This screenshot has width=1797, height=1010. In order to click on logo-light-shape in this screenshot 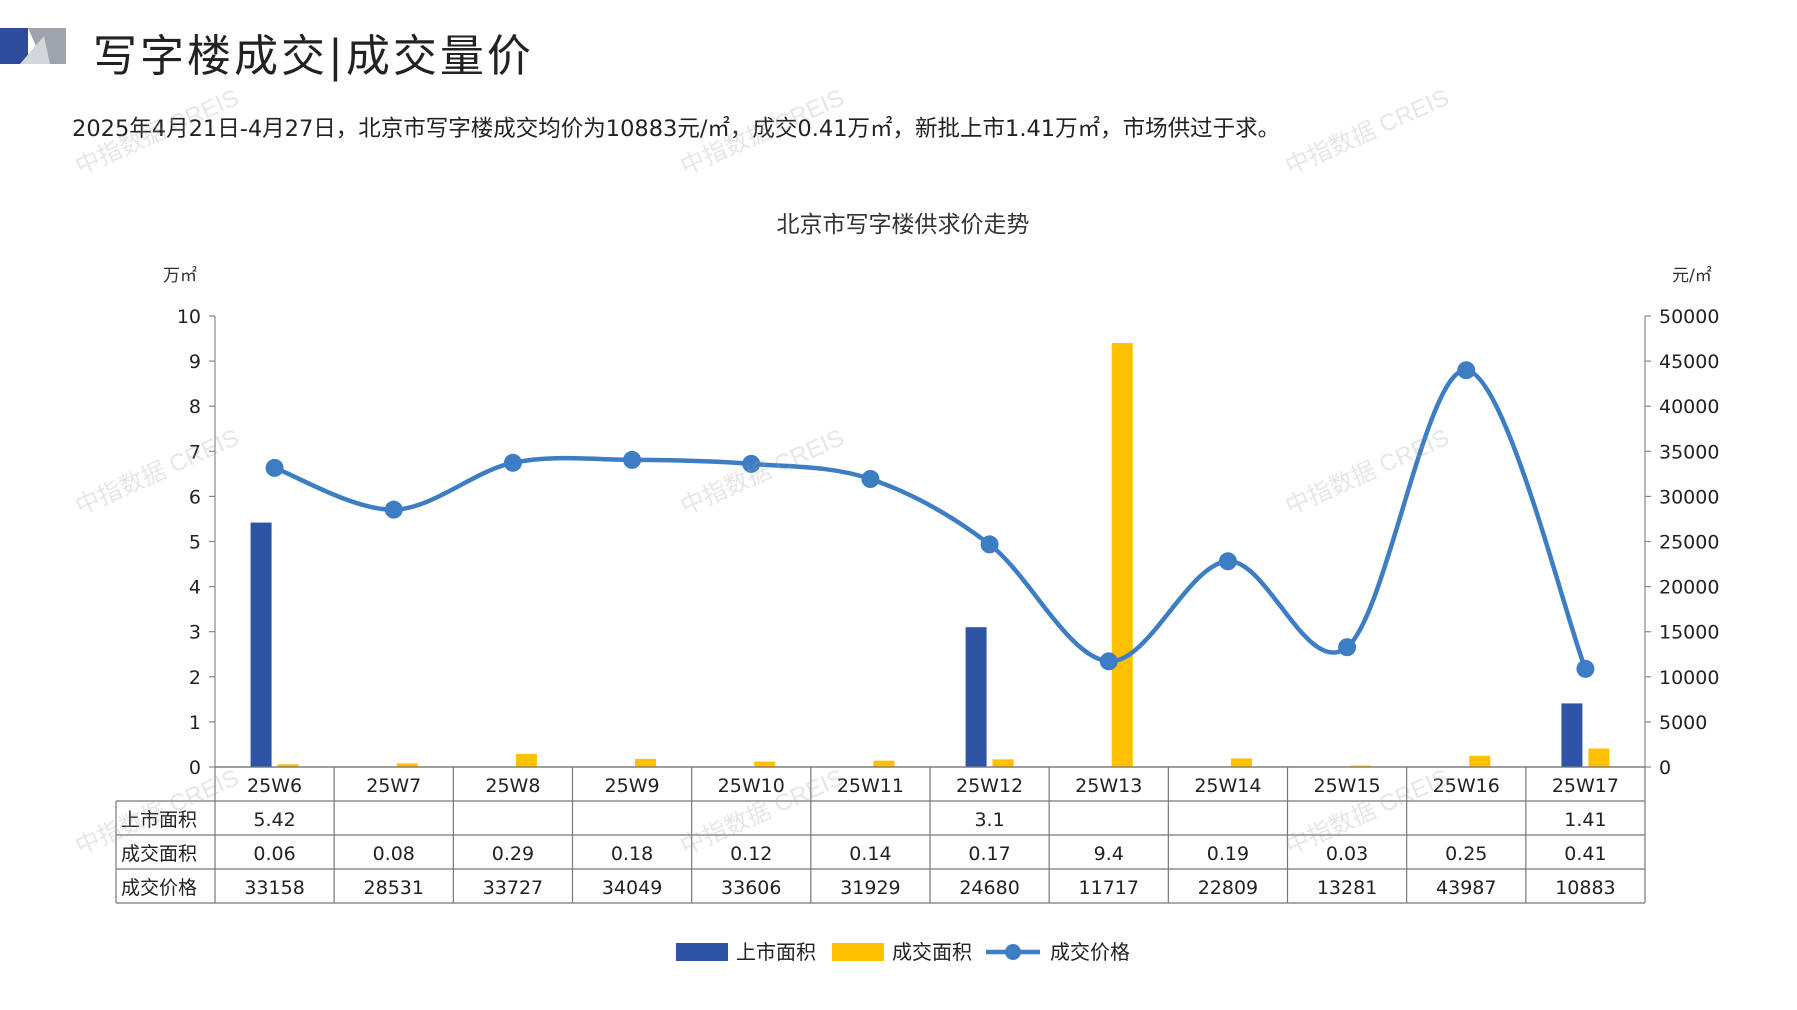, I will do `click(35, 50)`.